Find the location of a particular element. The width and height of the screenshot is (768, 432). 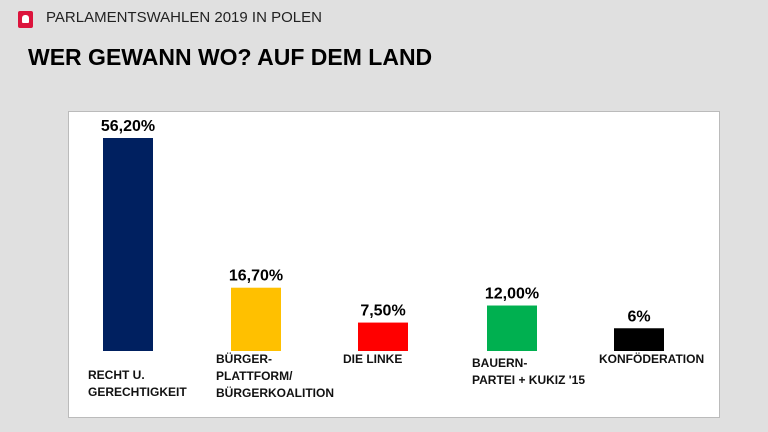

data-label: 16,70% is located at coordinates (256, 276).